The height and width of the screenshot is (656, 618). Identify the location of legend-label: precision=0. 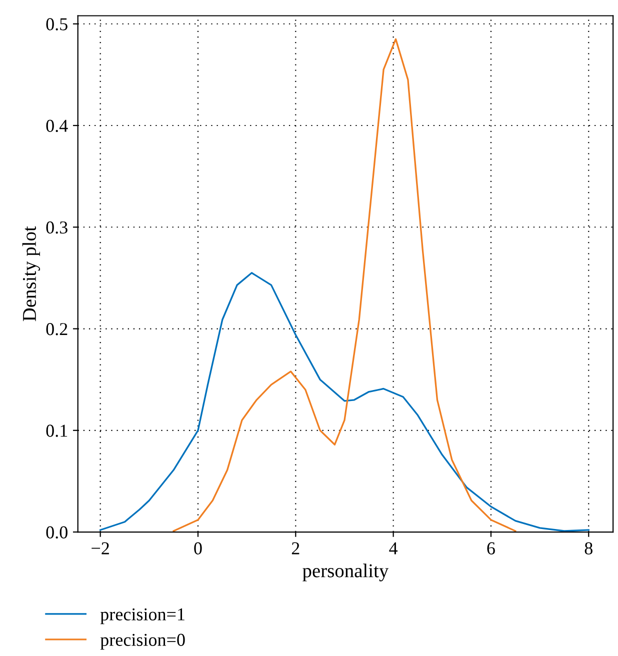
(142, 642).